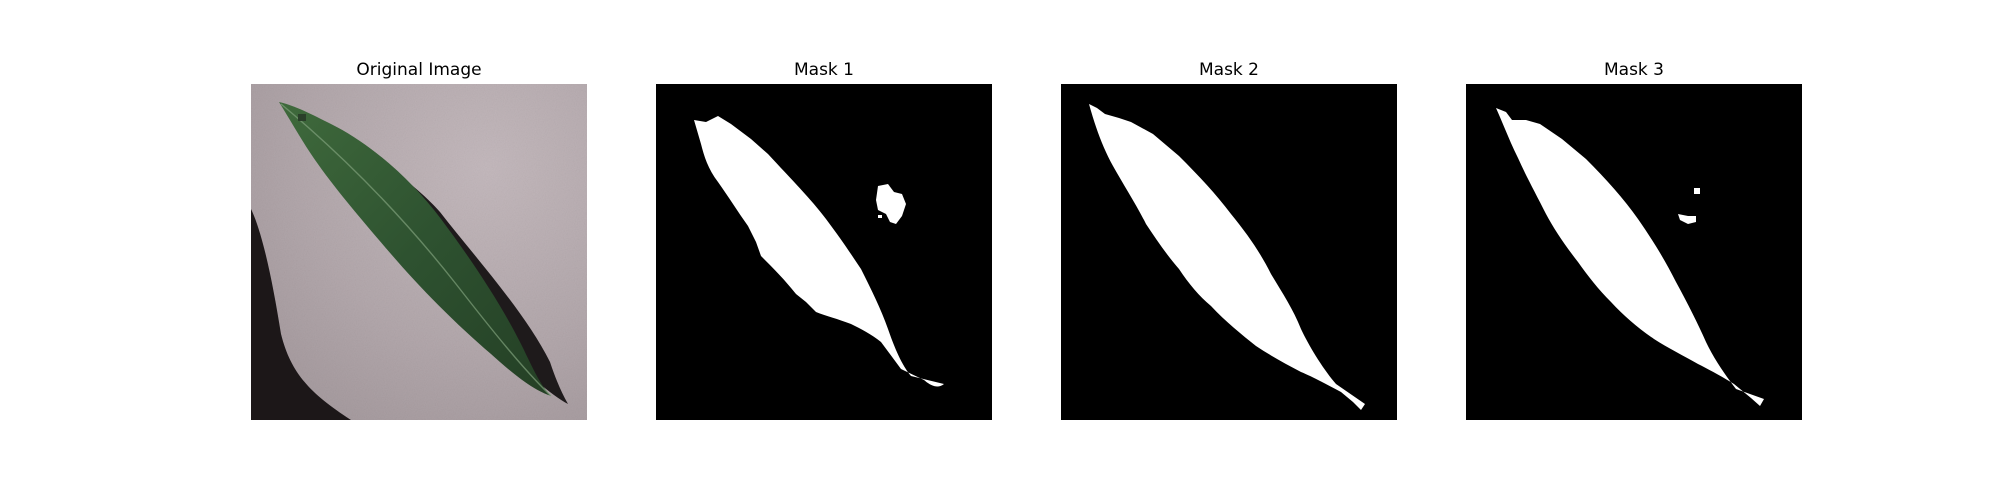 The width and height of the screenshot is (2000, 500). I want to click on panel-mask-1: Mask 1, so click(824, 240).